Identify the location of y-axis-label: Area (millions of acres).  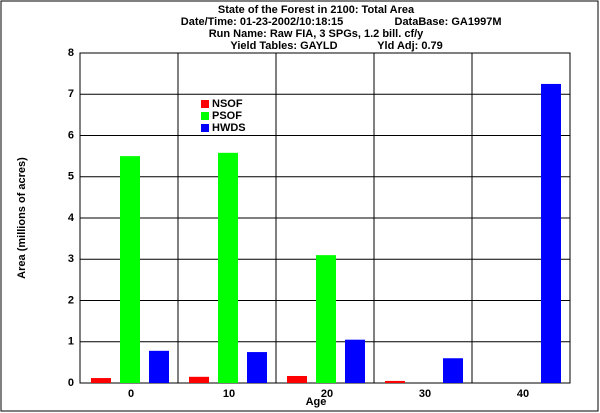
(22, 218).